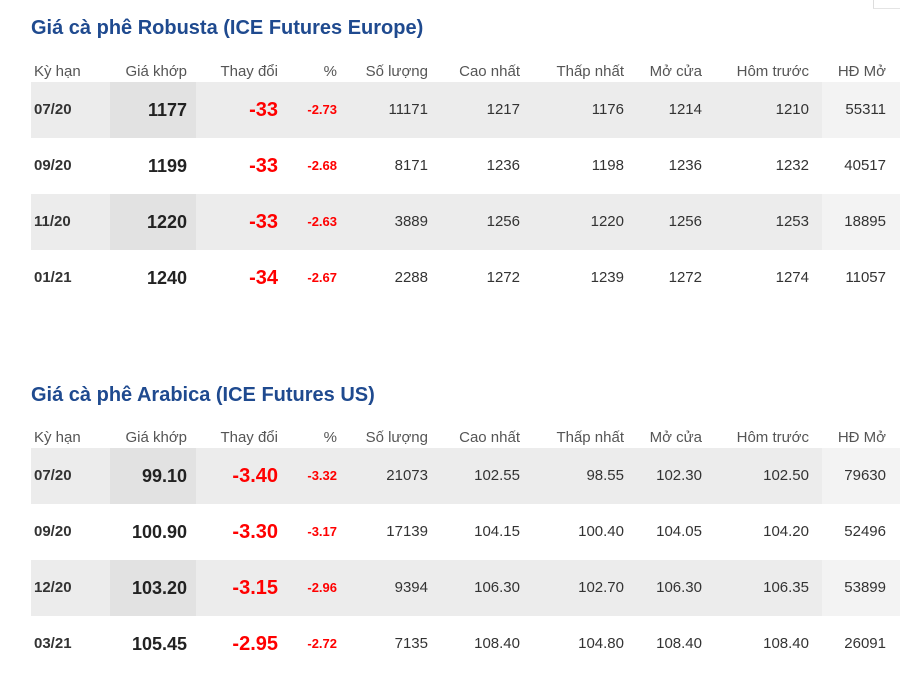 This screenshot has height=687, width=900. Describe the element at coordinates (685, 165) in the screenshot. I see `cell-open: 1236` at that location.